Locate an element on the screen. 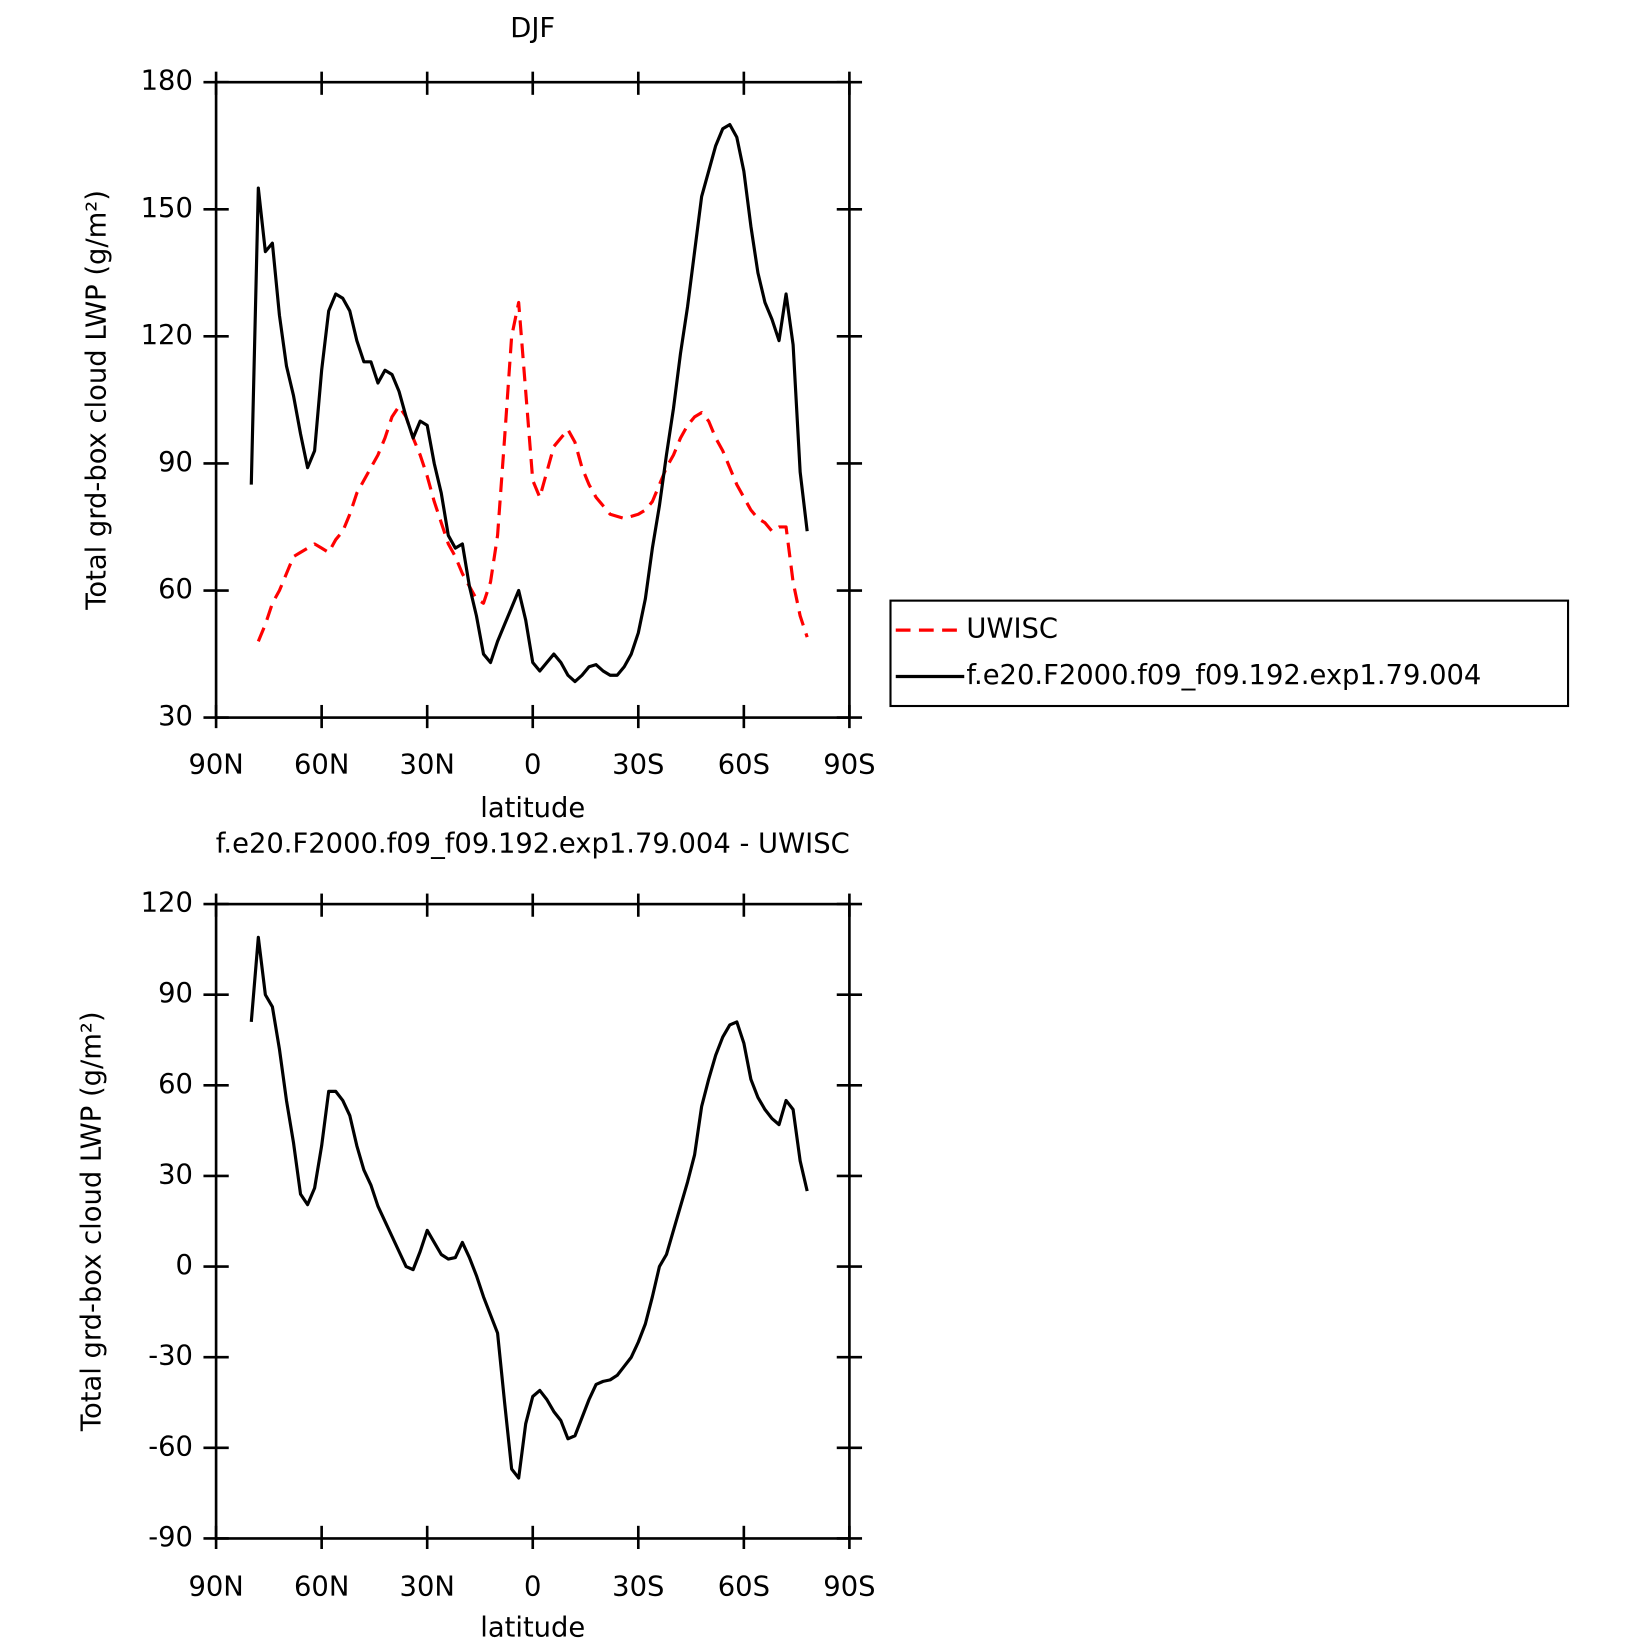 The width and height of the screenshot is (1644, 1647). legend-label: f.e20.F2000.f09_f09.192.exp1.79.004 is located at coordinates (1223, 675).